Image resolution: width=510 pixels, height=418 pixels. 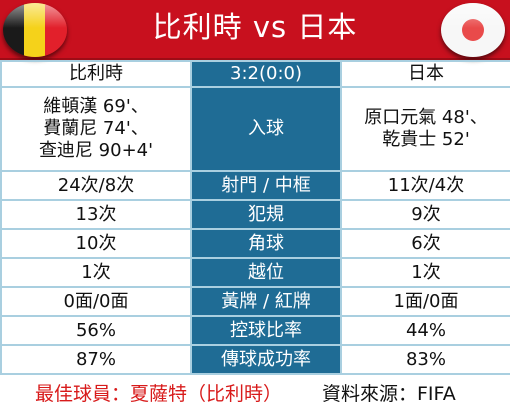 I want to click on goals-label: 入球, so click(x=266, y=129).